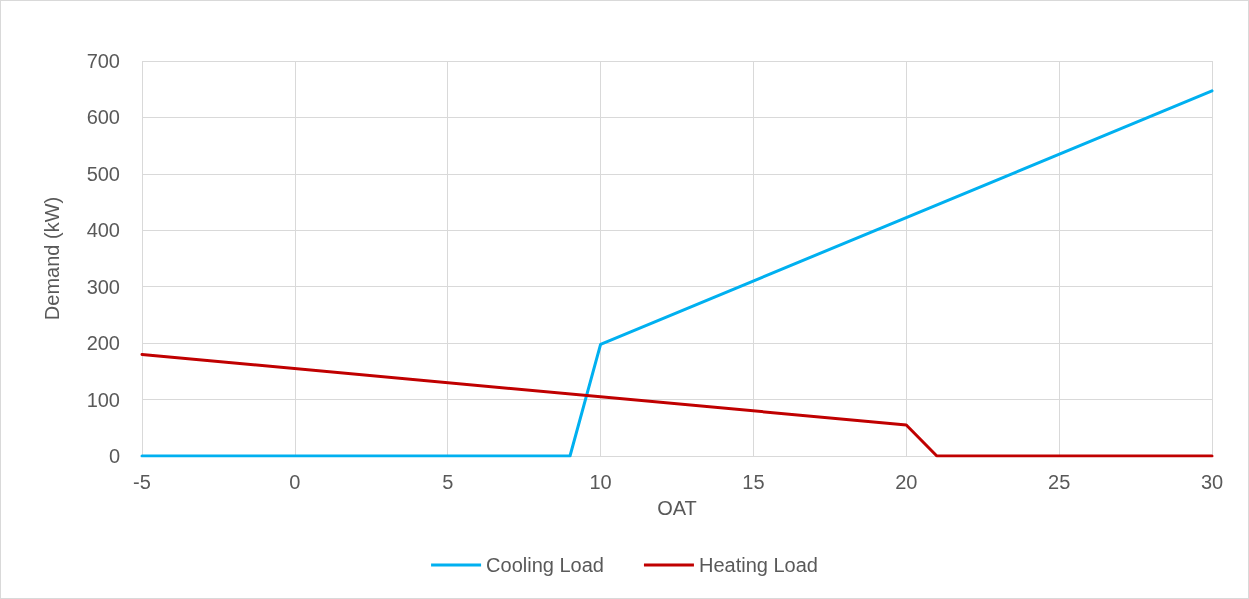  Describe the element at coordinates (52, 258) in the screenshot. I see `y-axis-title: Demand (kW)` at that location.